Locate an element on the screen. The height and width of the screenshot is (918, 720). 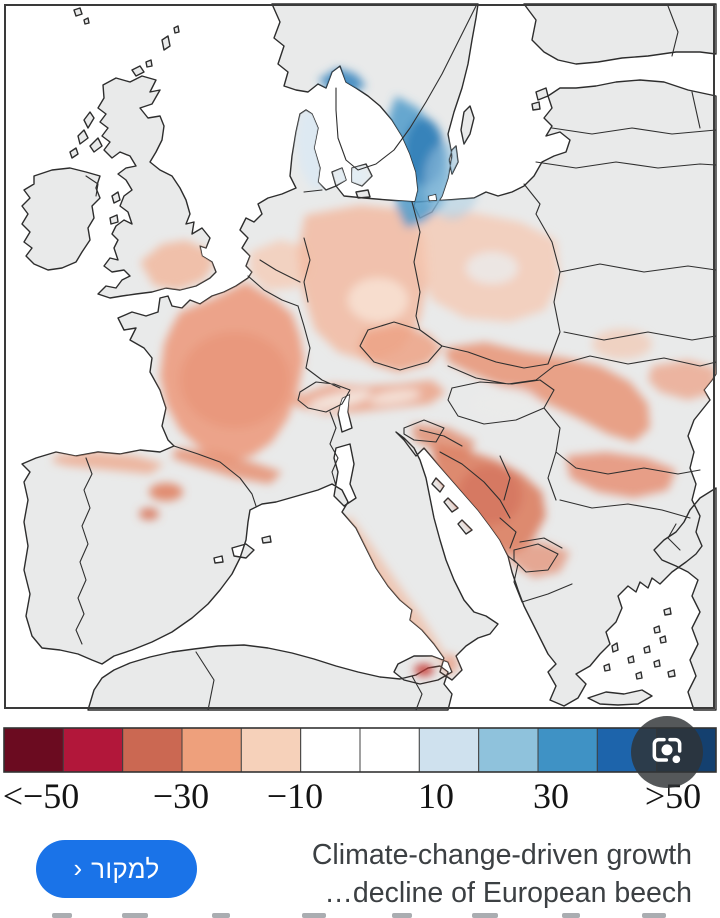
shade-poland-gap is located at coordinates (492, 268).